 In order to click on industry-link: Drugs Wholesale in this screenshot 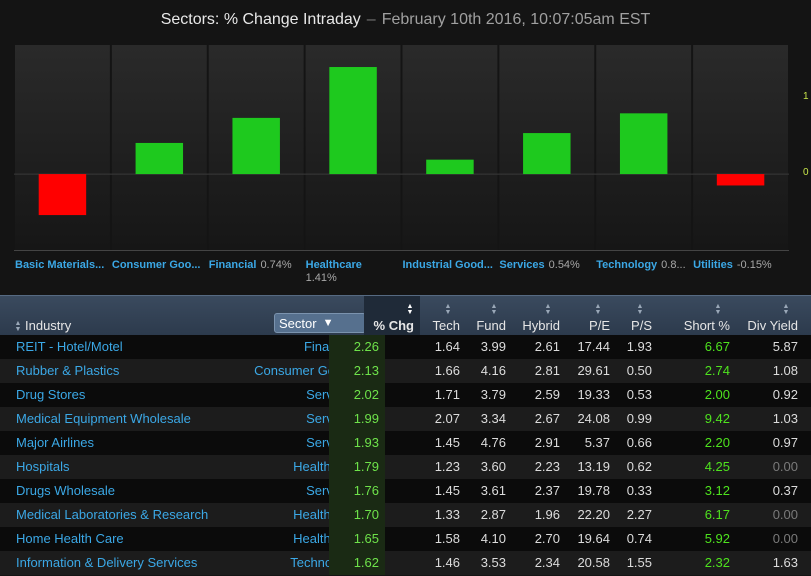, I will do `click(65, 490)`.